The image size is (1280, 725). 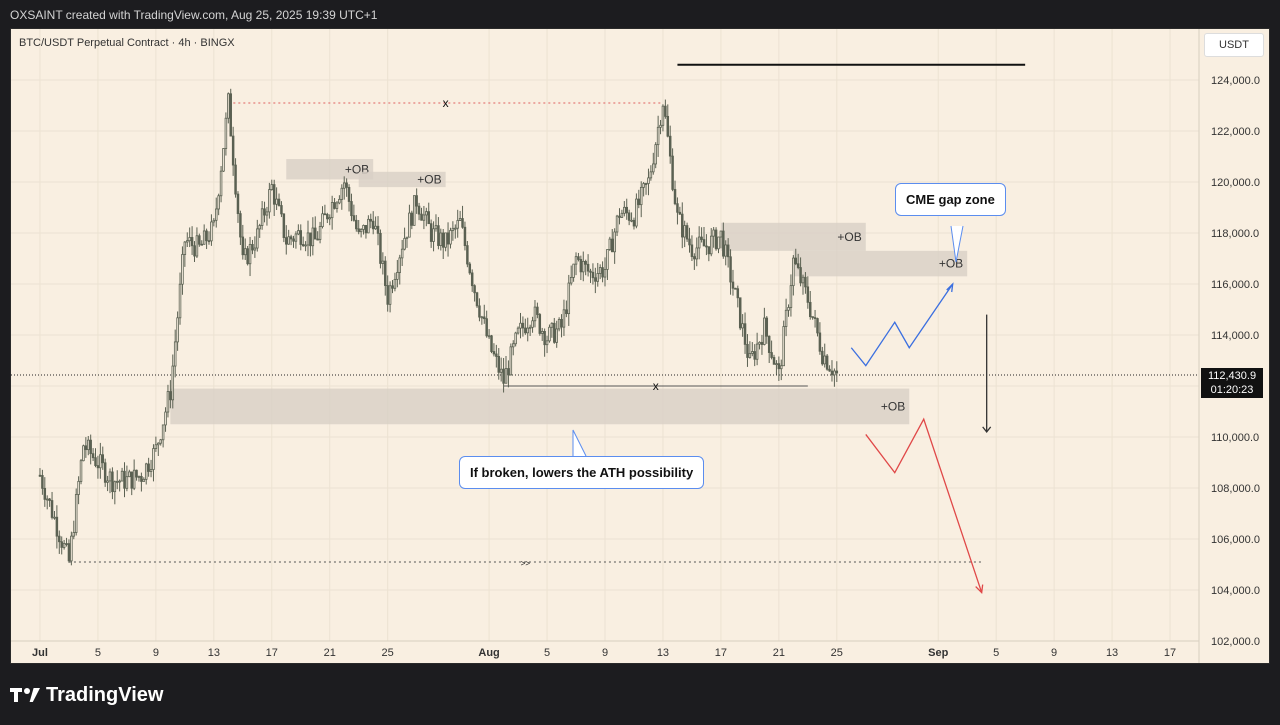 I want to click on cme-callout-pointer, so click(x=957, y=244).